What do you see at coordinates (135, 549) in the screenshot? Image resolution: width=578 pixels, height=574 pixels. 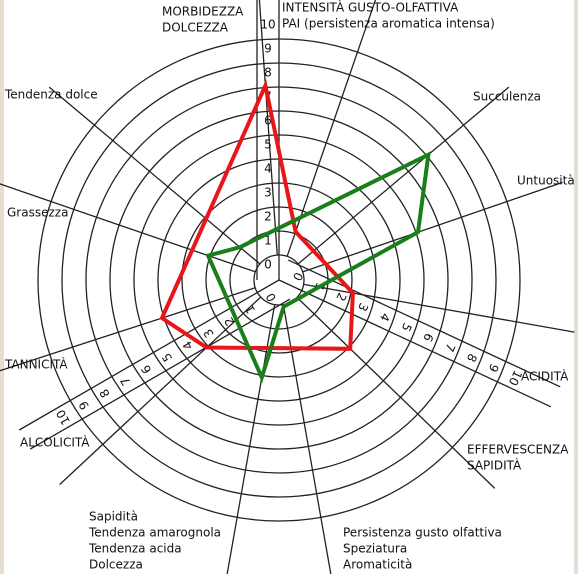 I see `axis-label: Tendenza acida` at bounding box center [135, 549].